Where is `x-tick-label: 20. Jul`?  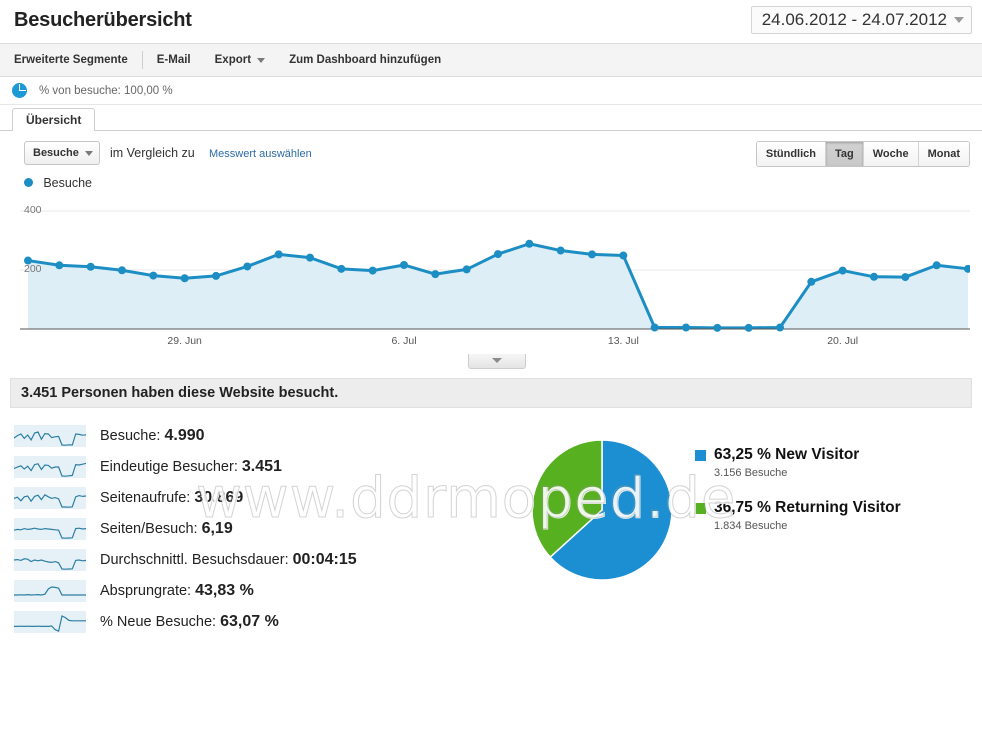 x-tick-label: 20. Jul is located at coordinates (843, 341).